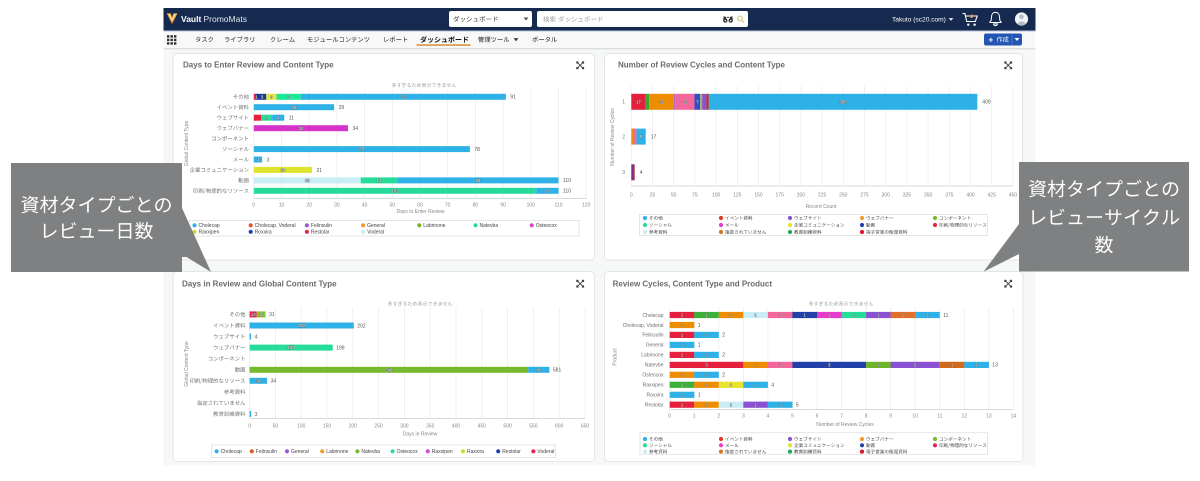  Describe the element at coordinates (780, 196) in the screenshot. I see `svg-text: 175` at that location.